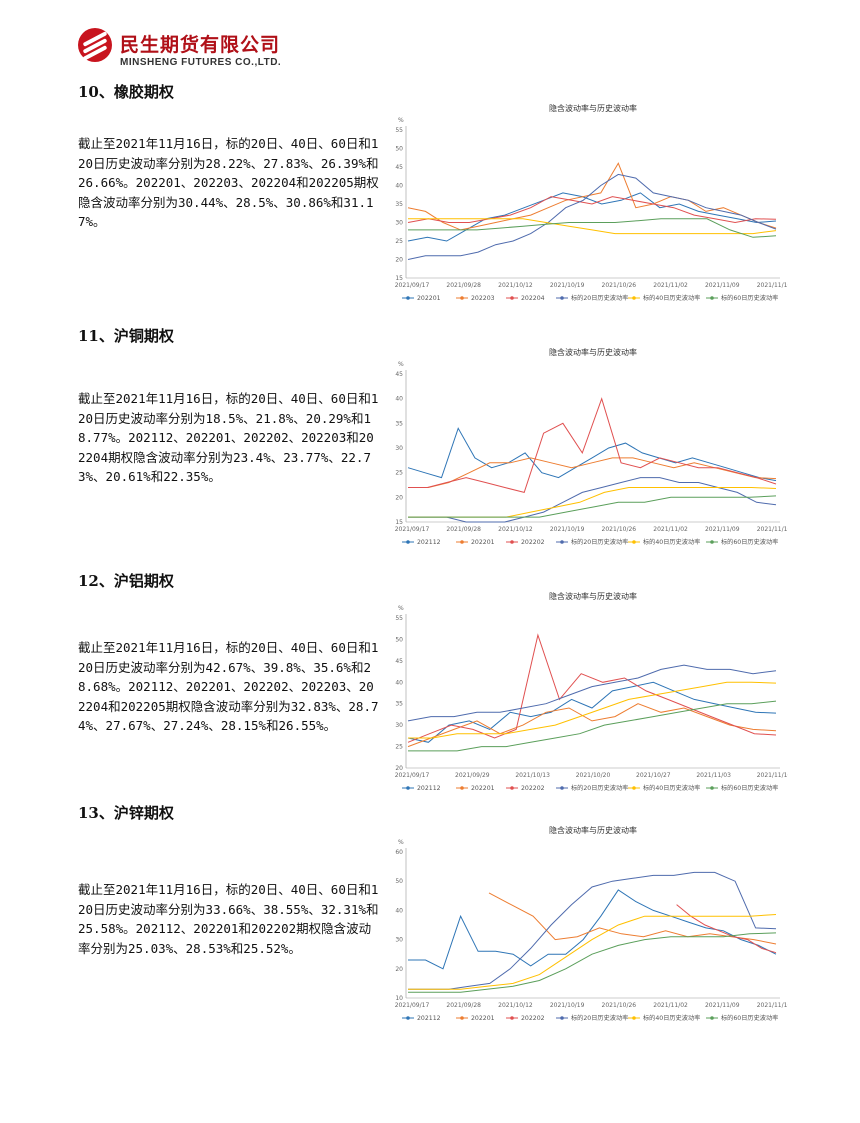 The image size is (860, 1123). I want to click on section-title: 13、沪锌期权, so click(126, 813).